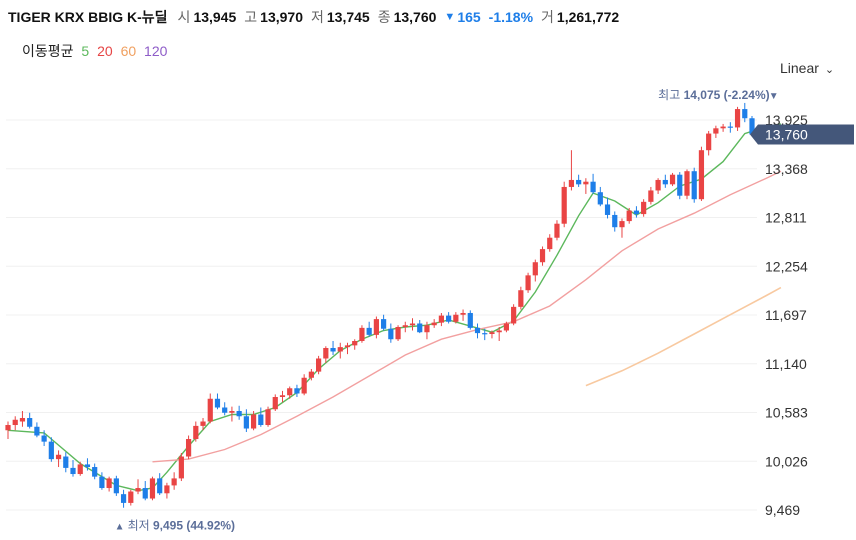 Image resolution: width=856 pixels, height=540 pixels. Describe the element at coordinates (799, 68) in the screenshot. I see `scale-select-value: Linear` at that location.